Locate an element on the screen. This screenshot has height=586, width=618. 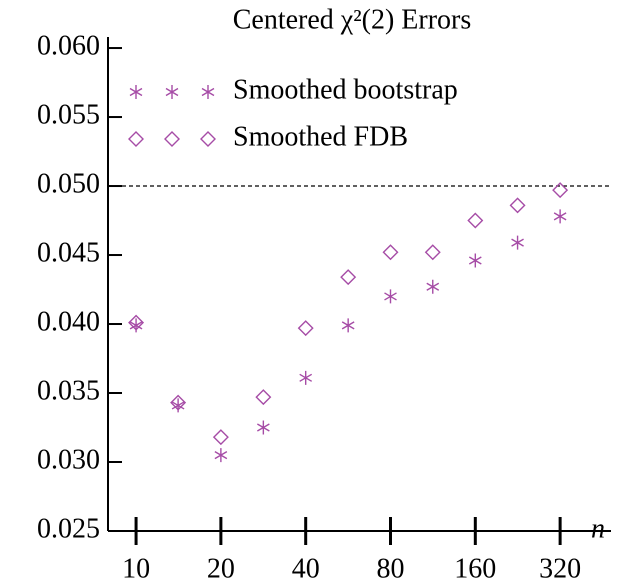
x-tick-label: 40 is located at coordinates (306, 568).